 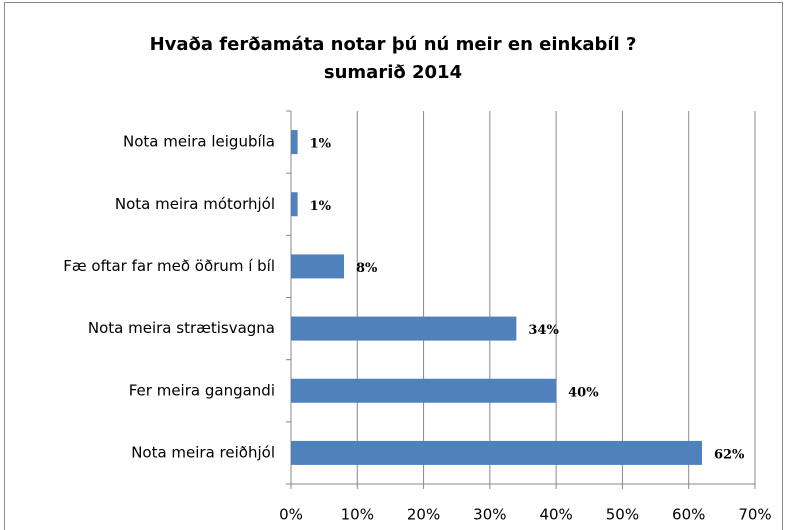 I want to click on category-label: Nota meira strætisvagna, so click(x=181, y=328).